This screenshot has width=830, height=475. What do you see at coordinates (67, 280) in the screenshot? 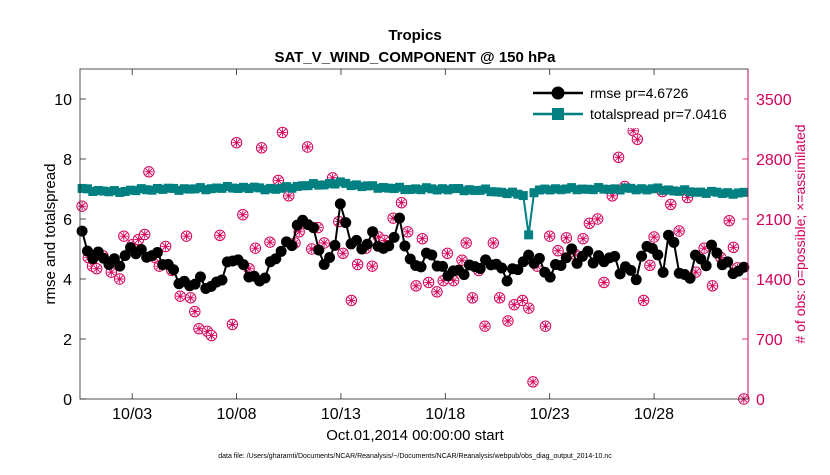
I see `left-tick-label: 4` at bounding box center [67, 280].